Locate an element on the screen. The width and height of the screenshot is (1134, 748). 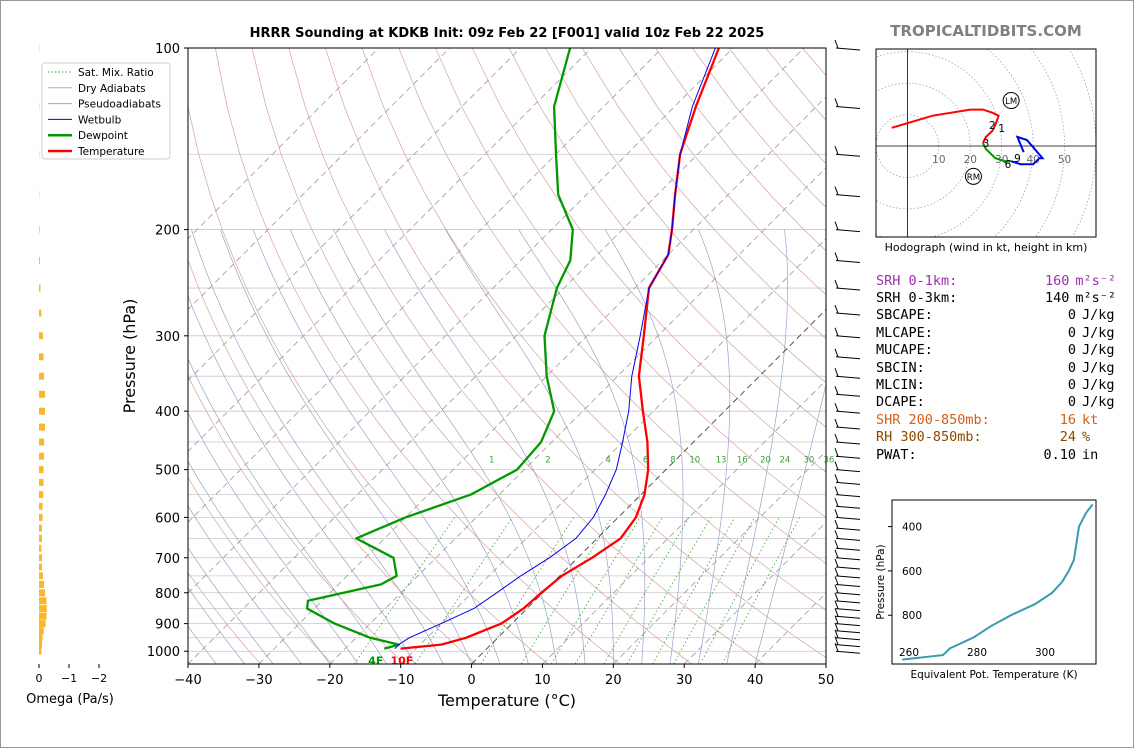
parameter-unit: kt is located at coordinates (1090, 419).